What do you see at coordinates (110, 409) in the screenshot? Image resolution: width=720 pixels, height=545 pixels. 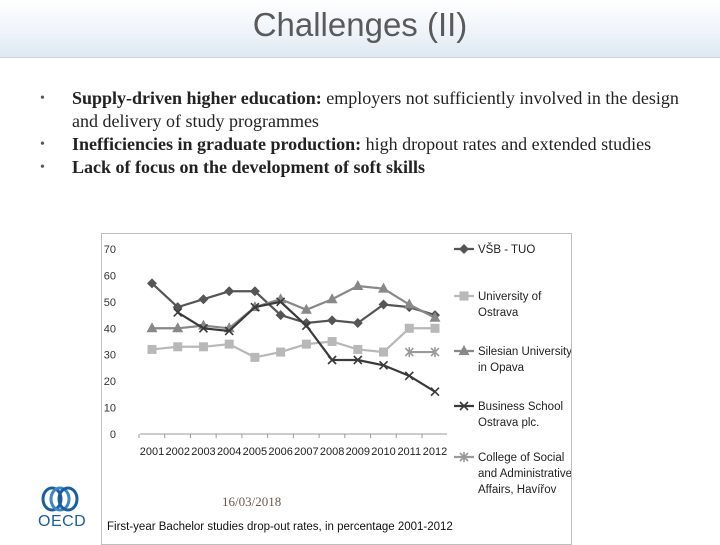 I see `y-tick-label: 10` at bounding box center [110, 409].